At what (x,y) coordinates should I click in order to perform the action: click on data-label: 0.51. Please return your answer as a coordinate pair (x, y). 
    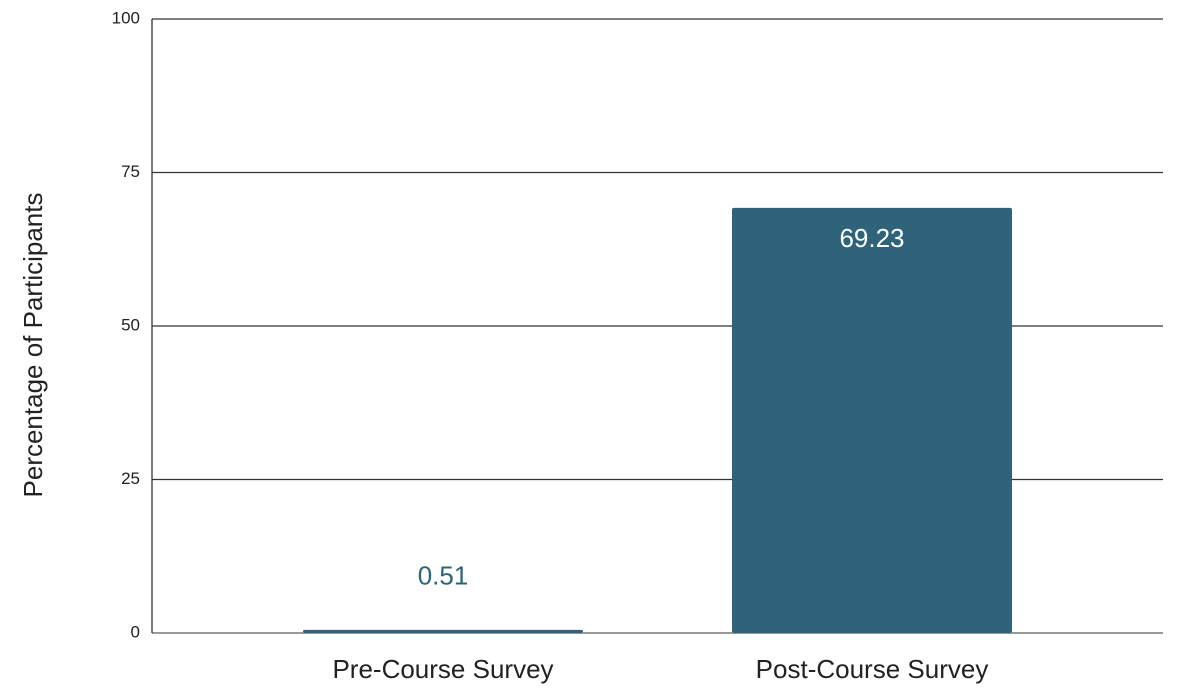
    Looking at the image, I should click on (443, 576).